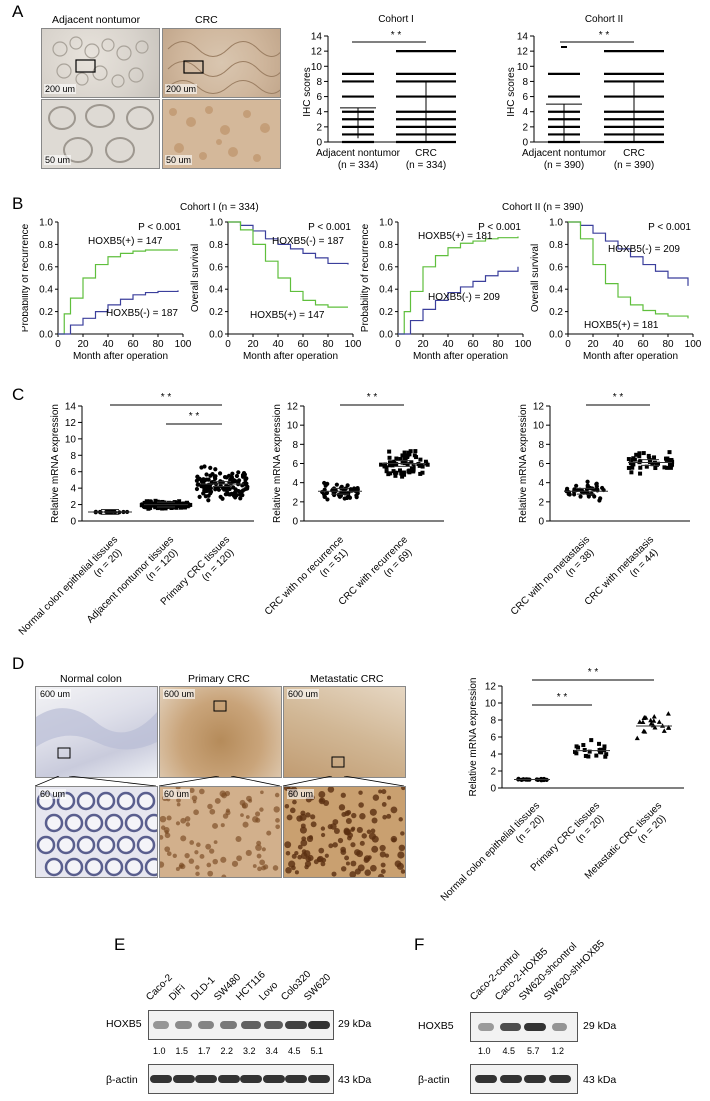 This screenshot has height=1101, width=710. Describe the element at coordinates (216, 267) in the screenshot. I see `y-tick-label: 0.6` at that location.